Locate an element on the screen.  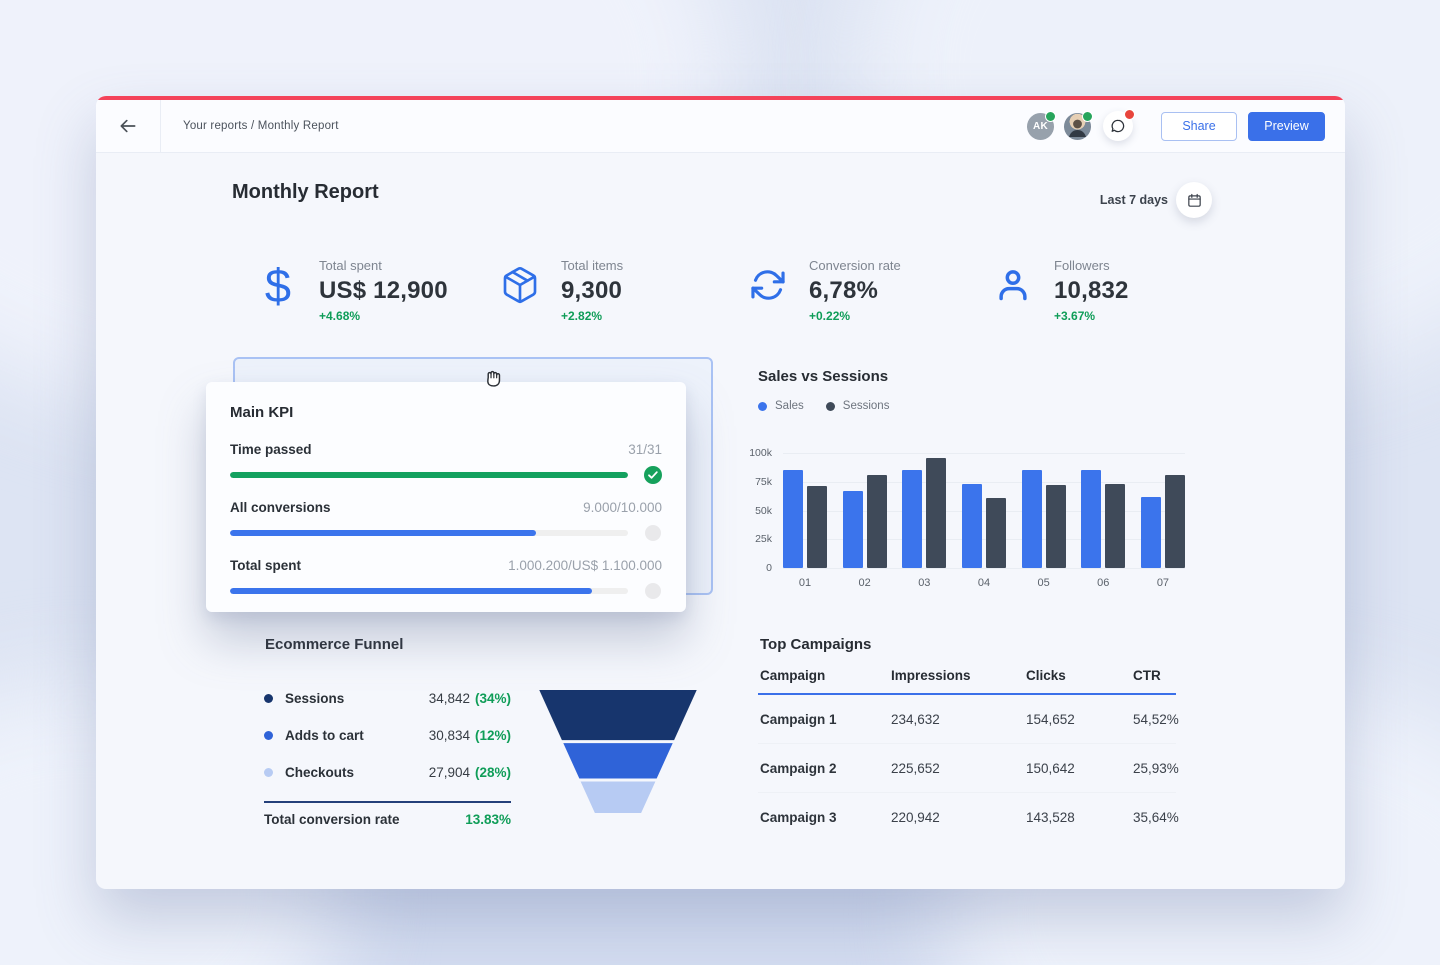
x-axis-tick: 03 is located at coordinates (924, 583).